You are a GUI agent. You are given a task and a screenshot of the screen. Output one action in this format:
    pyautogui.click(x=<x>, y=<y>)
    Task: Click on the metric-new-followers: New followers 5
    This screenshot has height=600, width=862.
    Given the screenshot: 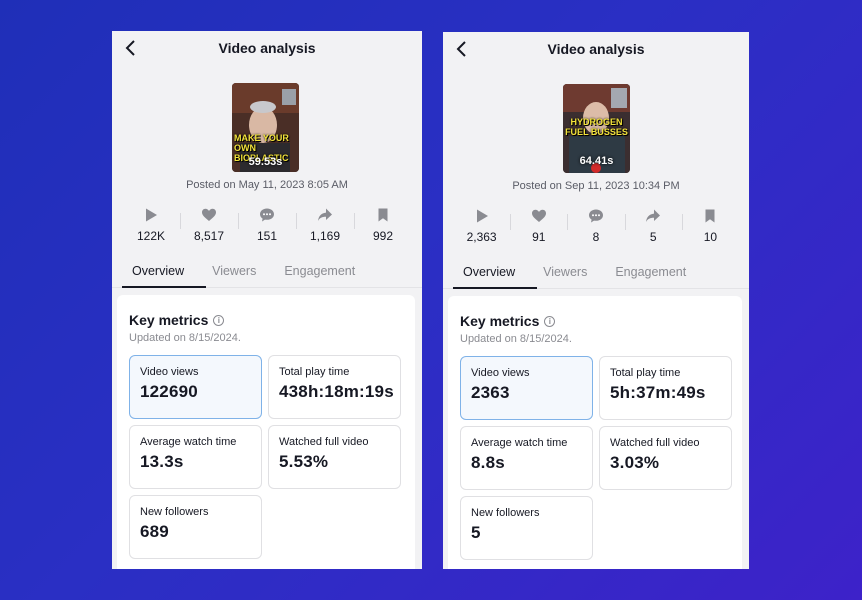 What is the action you would take?
    pyautogui.click(x=526, y=528)
    